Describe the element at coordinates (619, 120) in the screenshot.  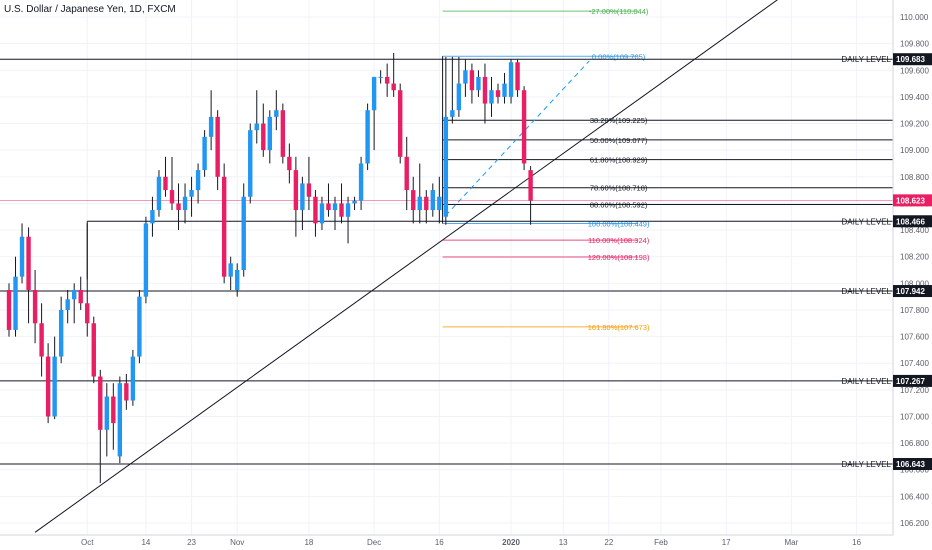
I see `fib-level-label: 38.20%(109.225)` at that location.